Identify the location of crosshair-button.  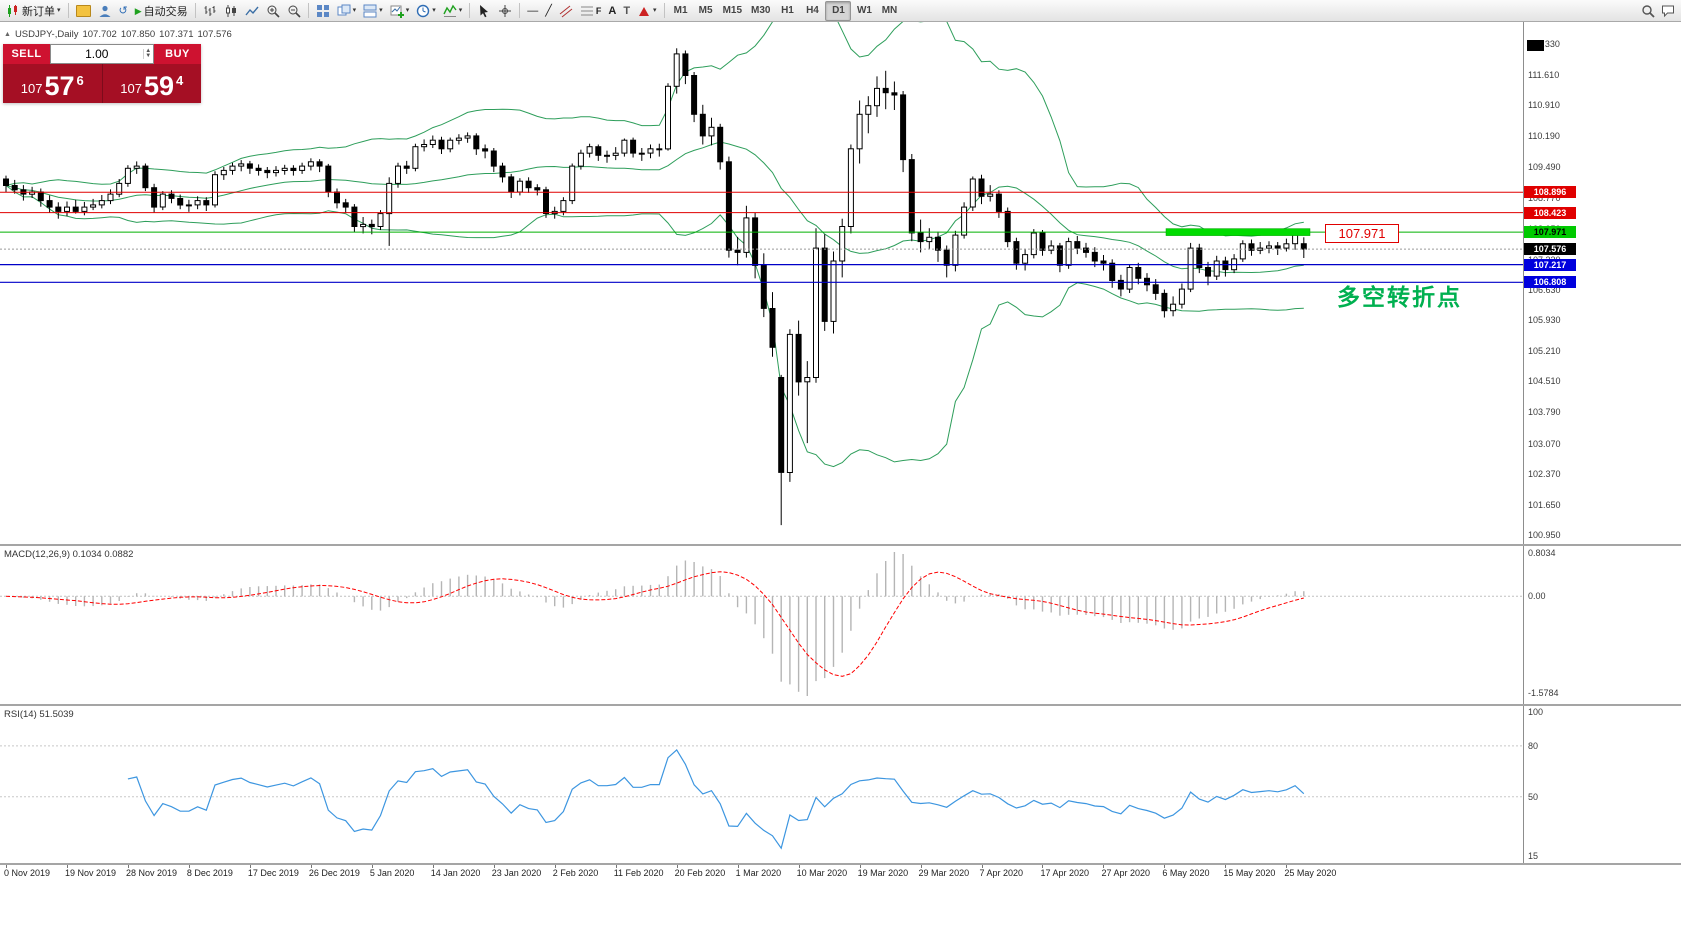
(505, 11).